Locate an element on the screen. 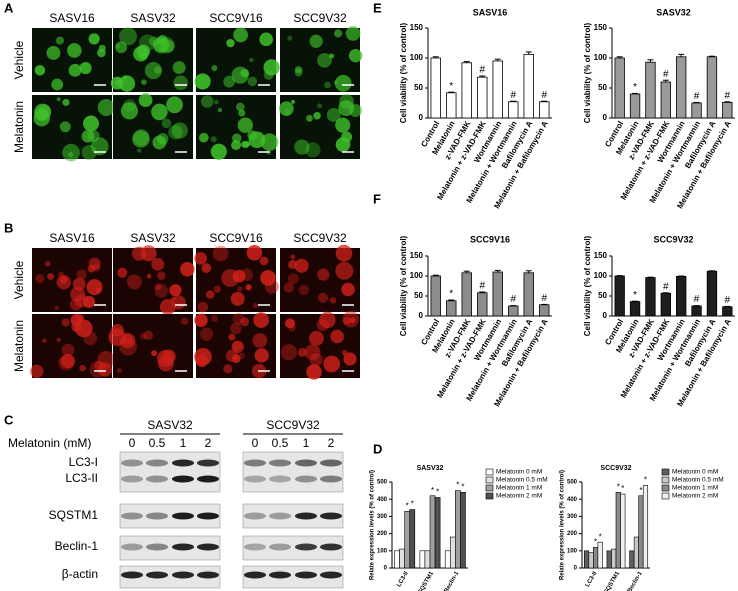 Image resolution: width=738 pixels, height=591 pixels. dose-axis-label: Melatonin (mM) is located at coordinates (49, 443).